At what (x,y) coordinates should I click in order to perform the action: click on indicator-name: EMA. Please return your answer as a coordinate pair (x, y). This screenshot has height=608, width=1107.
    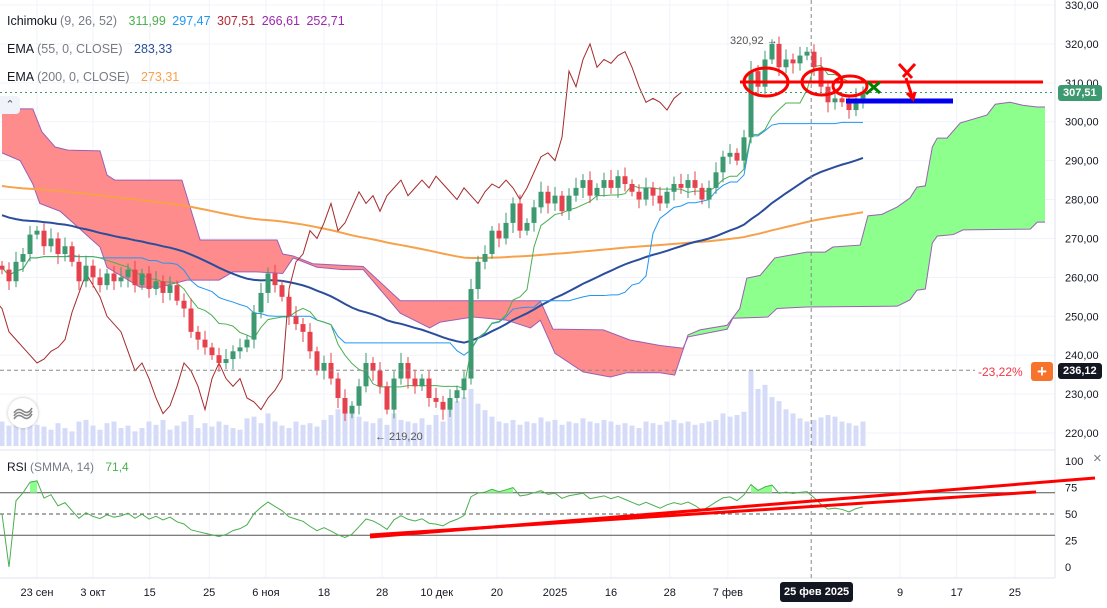
    Looking at the image, I should click on (21, 49).